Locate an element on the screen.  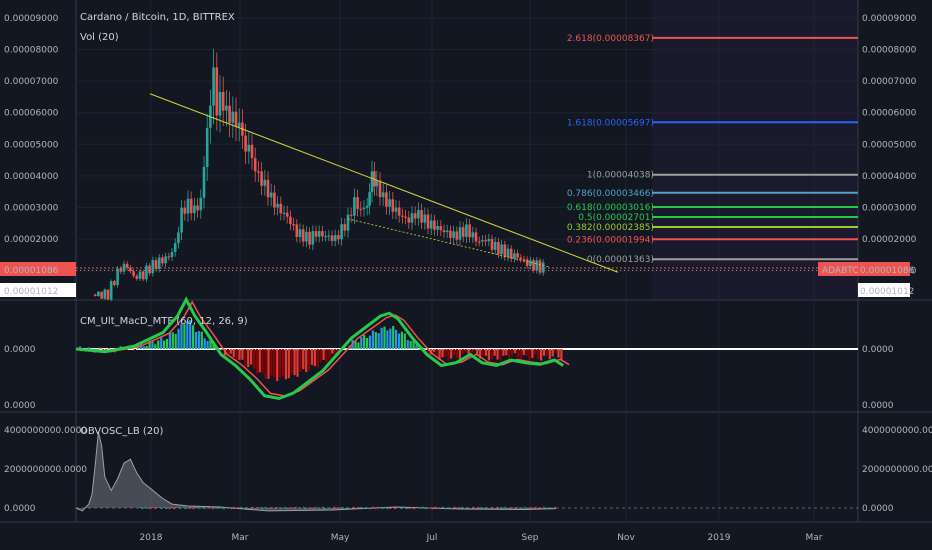
price-tick-label-left: 0.00009000 is located at coordinates (31, 19).